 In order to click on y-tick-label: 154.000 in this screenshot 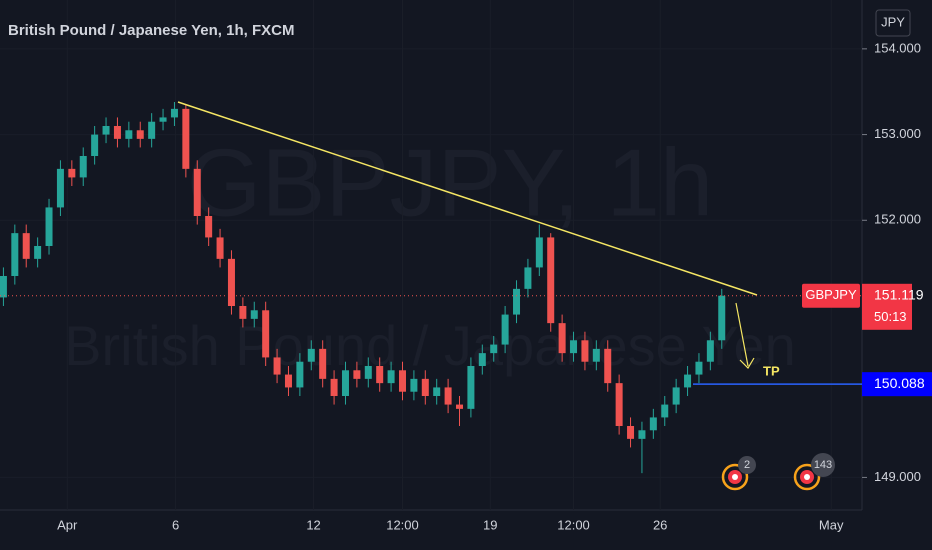, I will do `click(897, 47)`.